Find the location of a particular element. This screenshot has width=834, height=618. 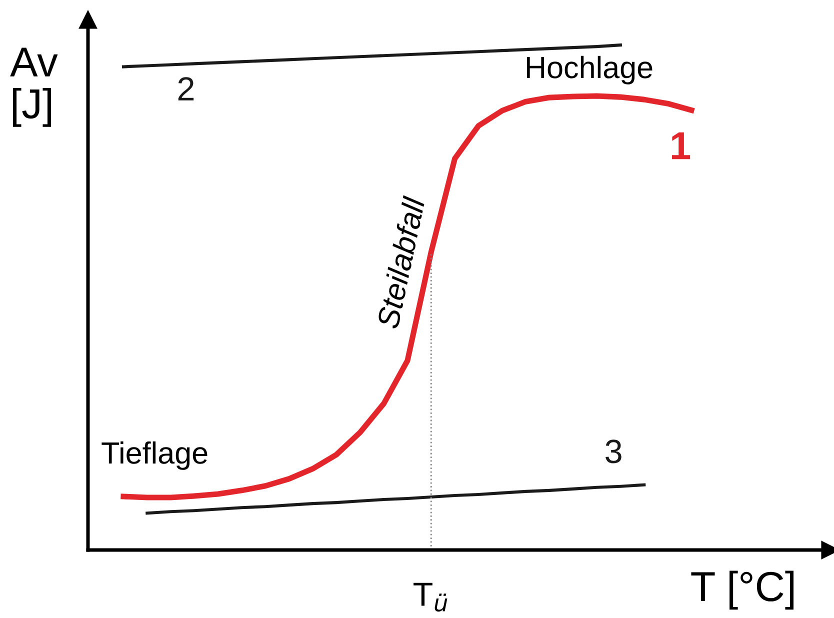

text: T$_{ü}$ is located at coordinates (431, 597).